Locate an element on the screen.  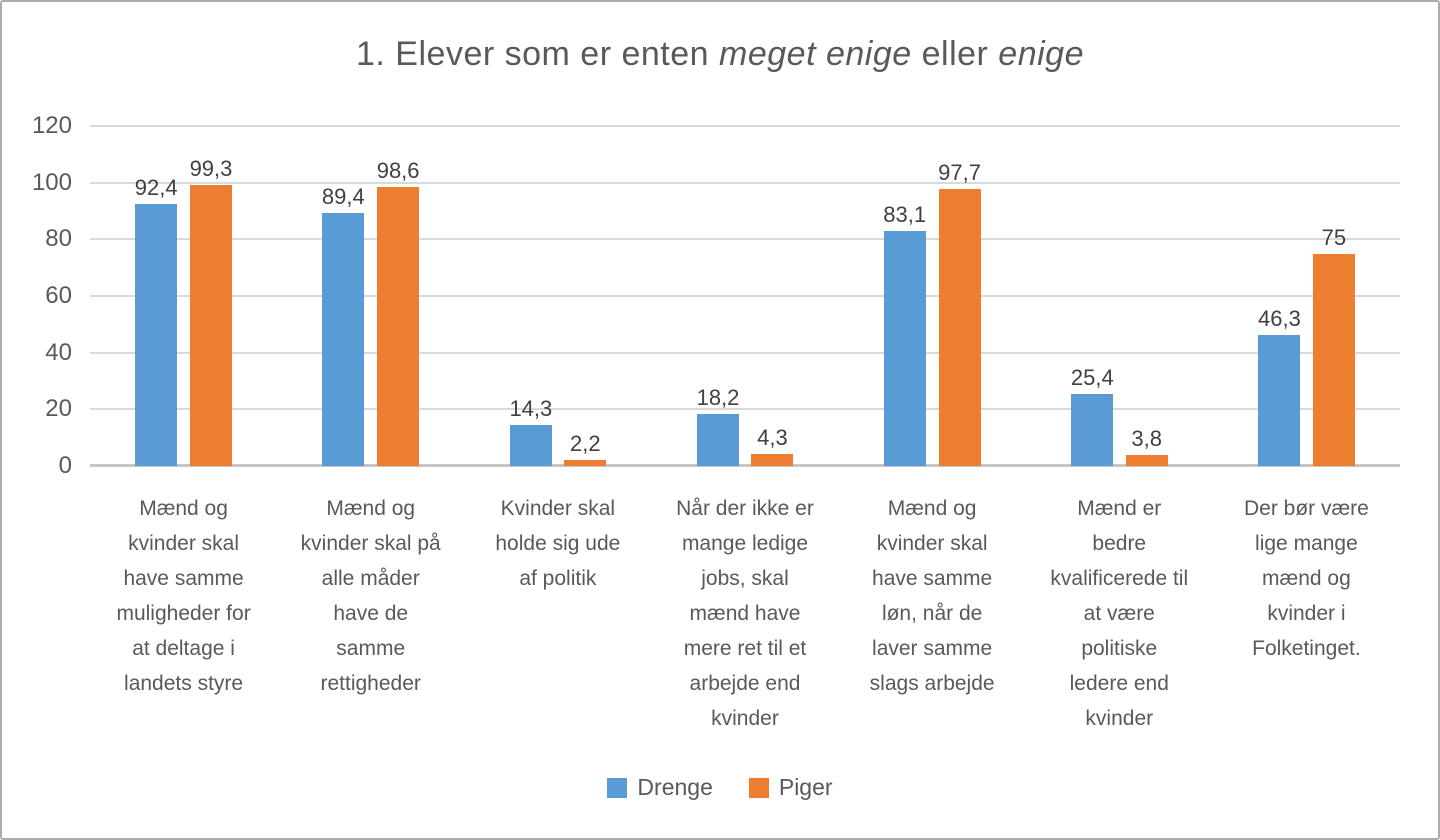
bar-wrap-drenge: 46,3 is located at coordinates (1279, 296).